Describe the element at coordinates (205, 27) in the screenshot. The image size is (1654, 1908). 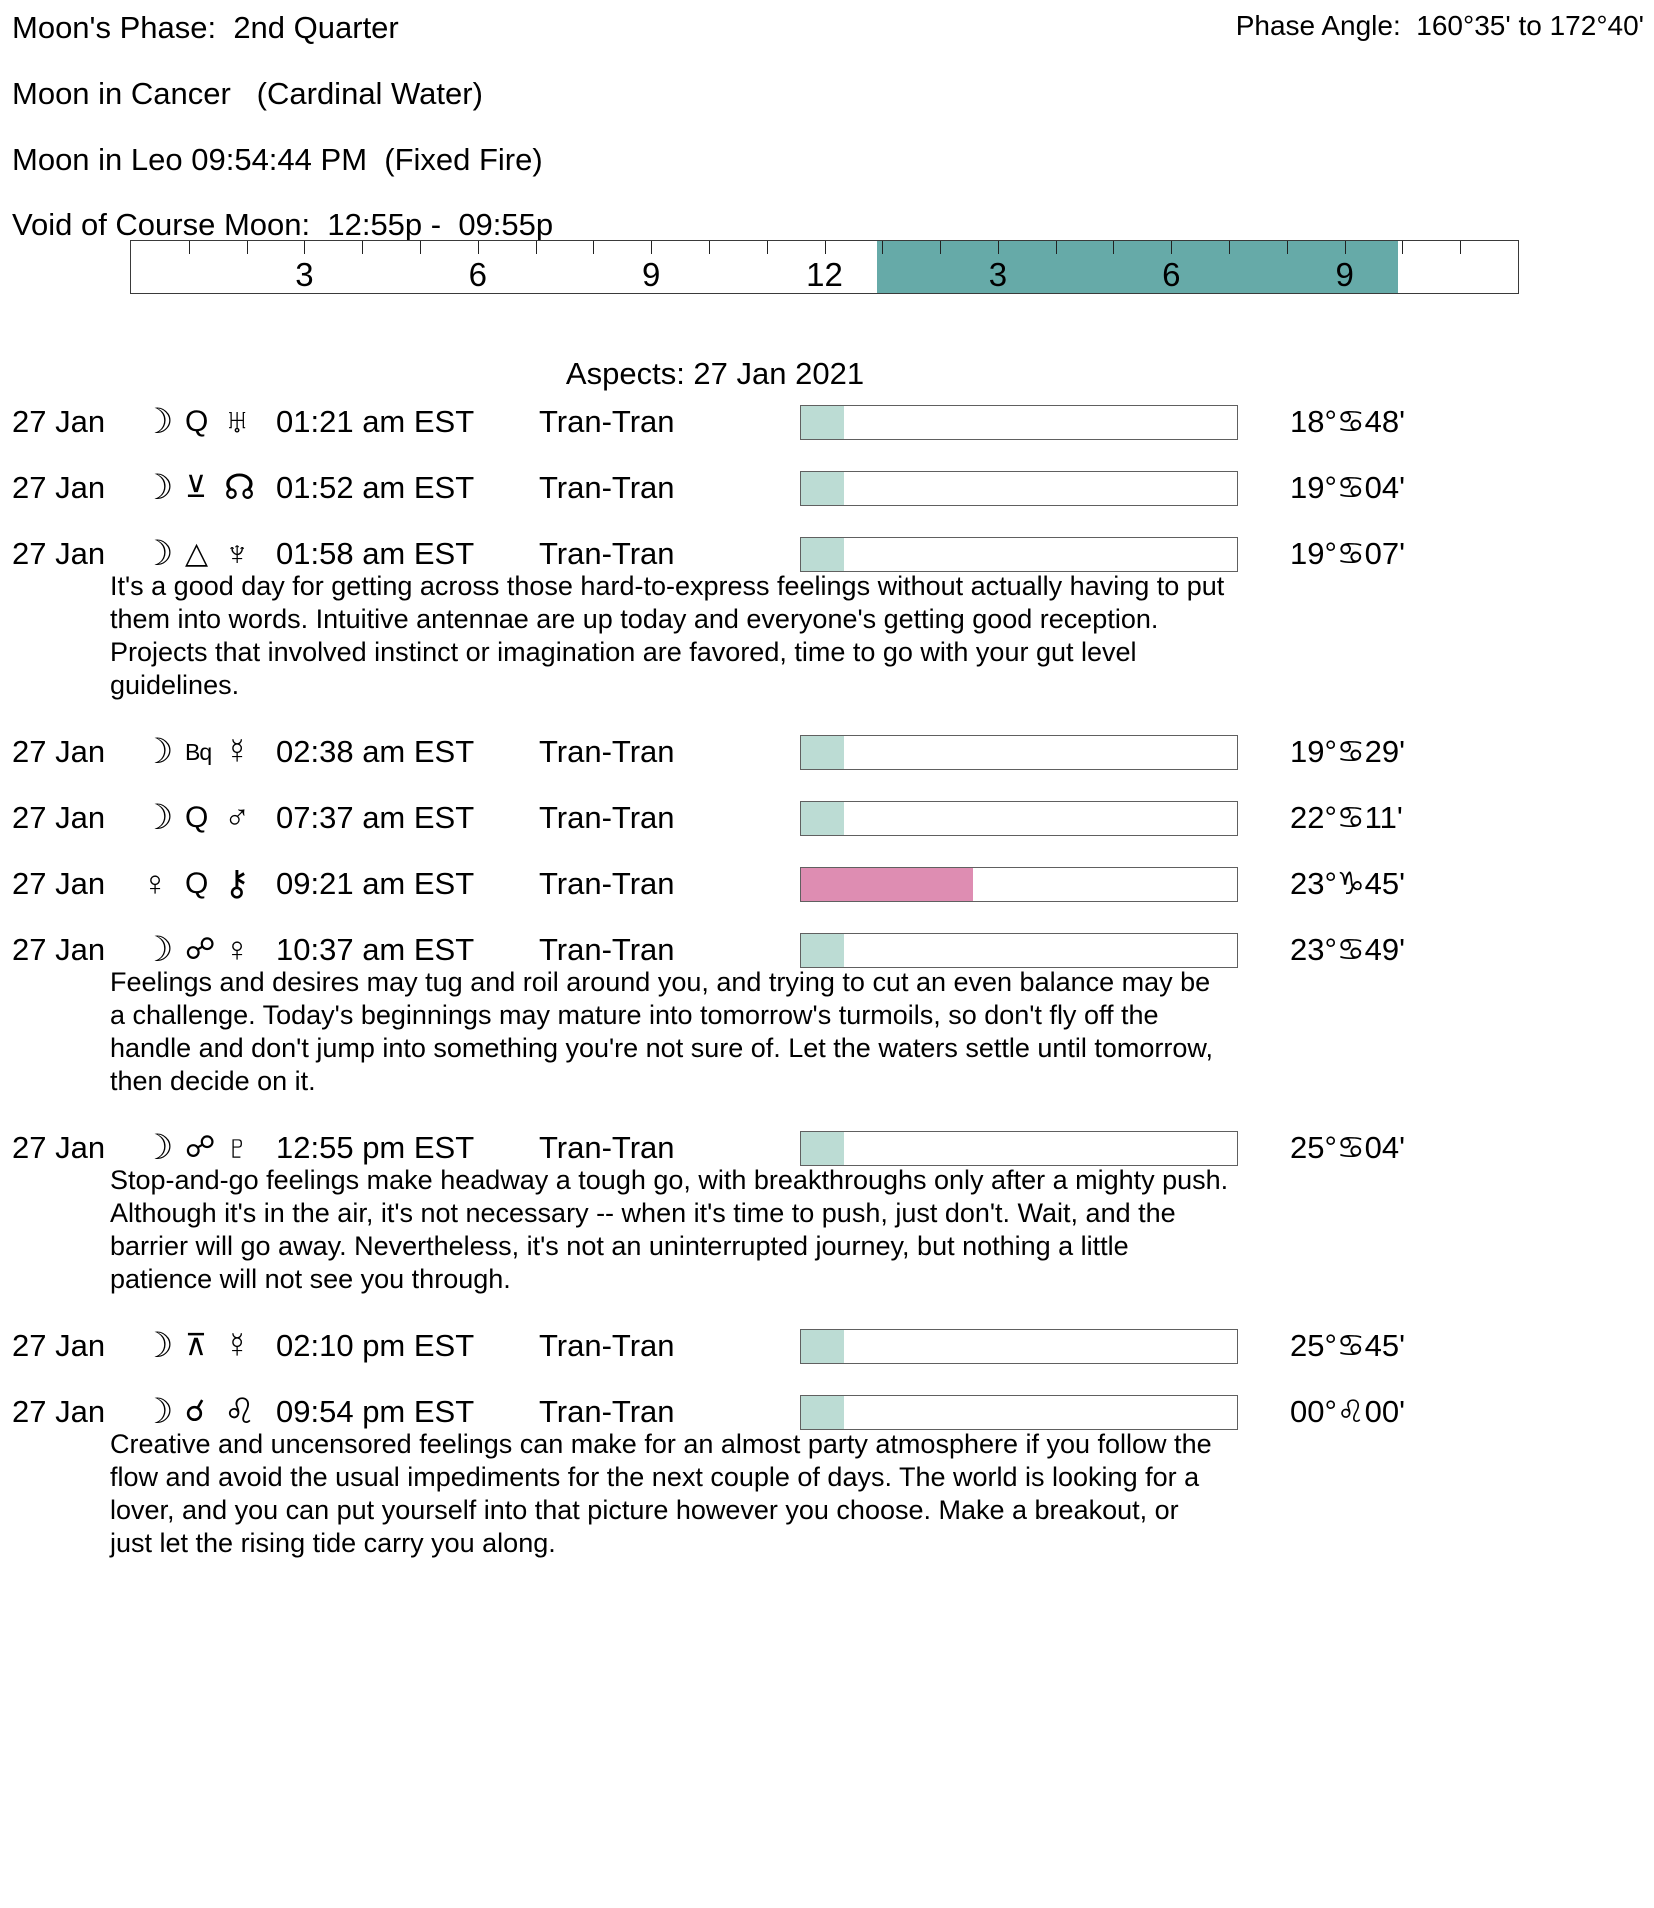
I see `moons-phase-label: Moon's Phase: 2nd Quarter` at that location.